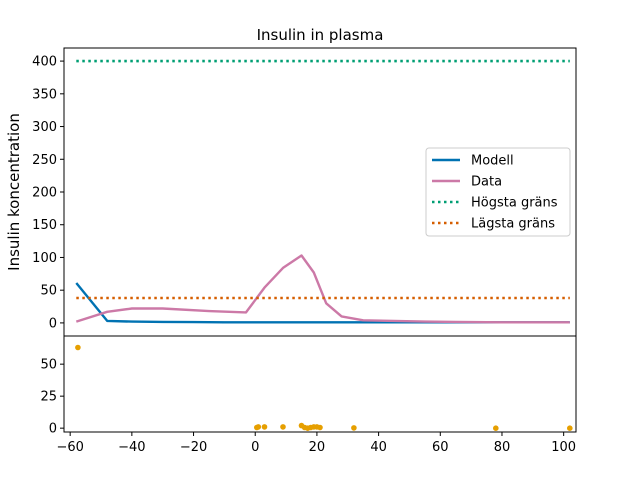 This screenshot has width=640, height=480. What do you see at coordinates (53, 323) in the screenshot?
I see `top-y-tick-label: 0` at bounding box center [53, 323].